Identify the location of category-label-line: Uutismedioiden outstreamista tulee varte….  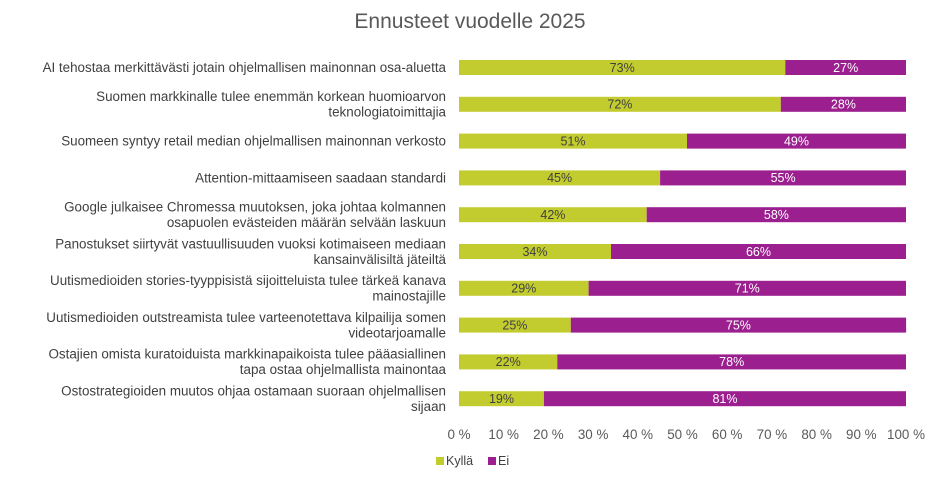
(246, 317).